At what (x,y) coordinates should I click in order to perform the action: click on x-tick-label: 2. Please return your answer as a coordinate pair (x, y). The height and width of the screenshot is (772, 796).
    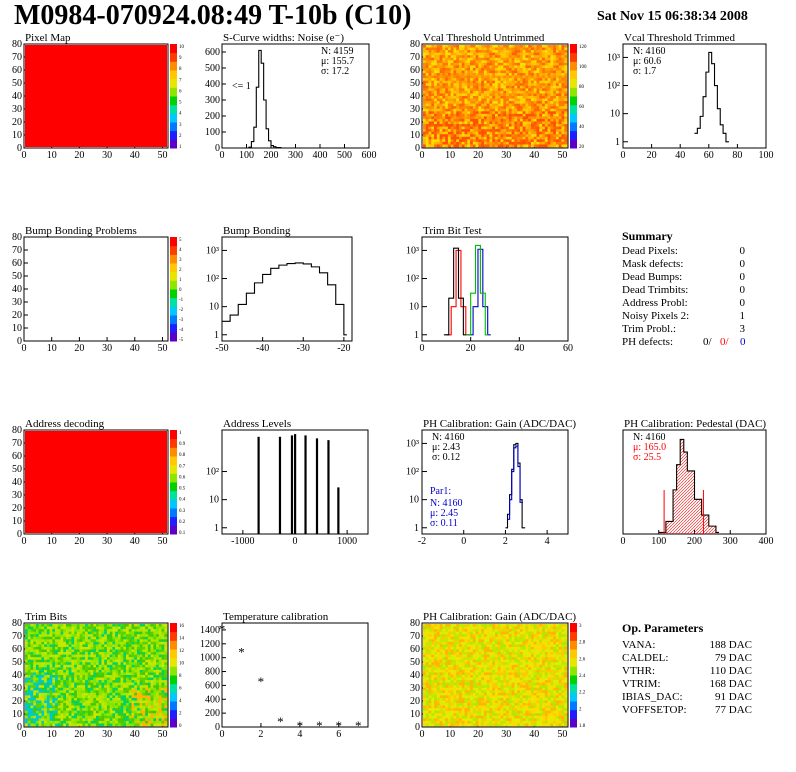
    Looking at the image, I should click on (505, 541).